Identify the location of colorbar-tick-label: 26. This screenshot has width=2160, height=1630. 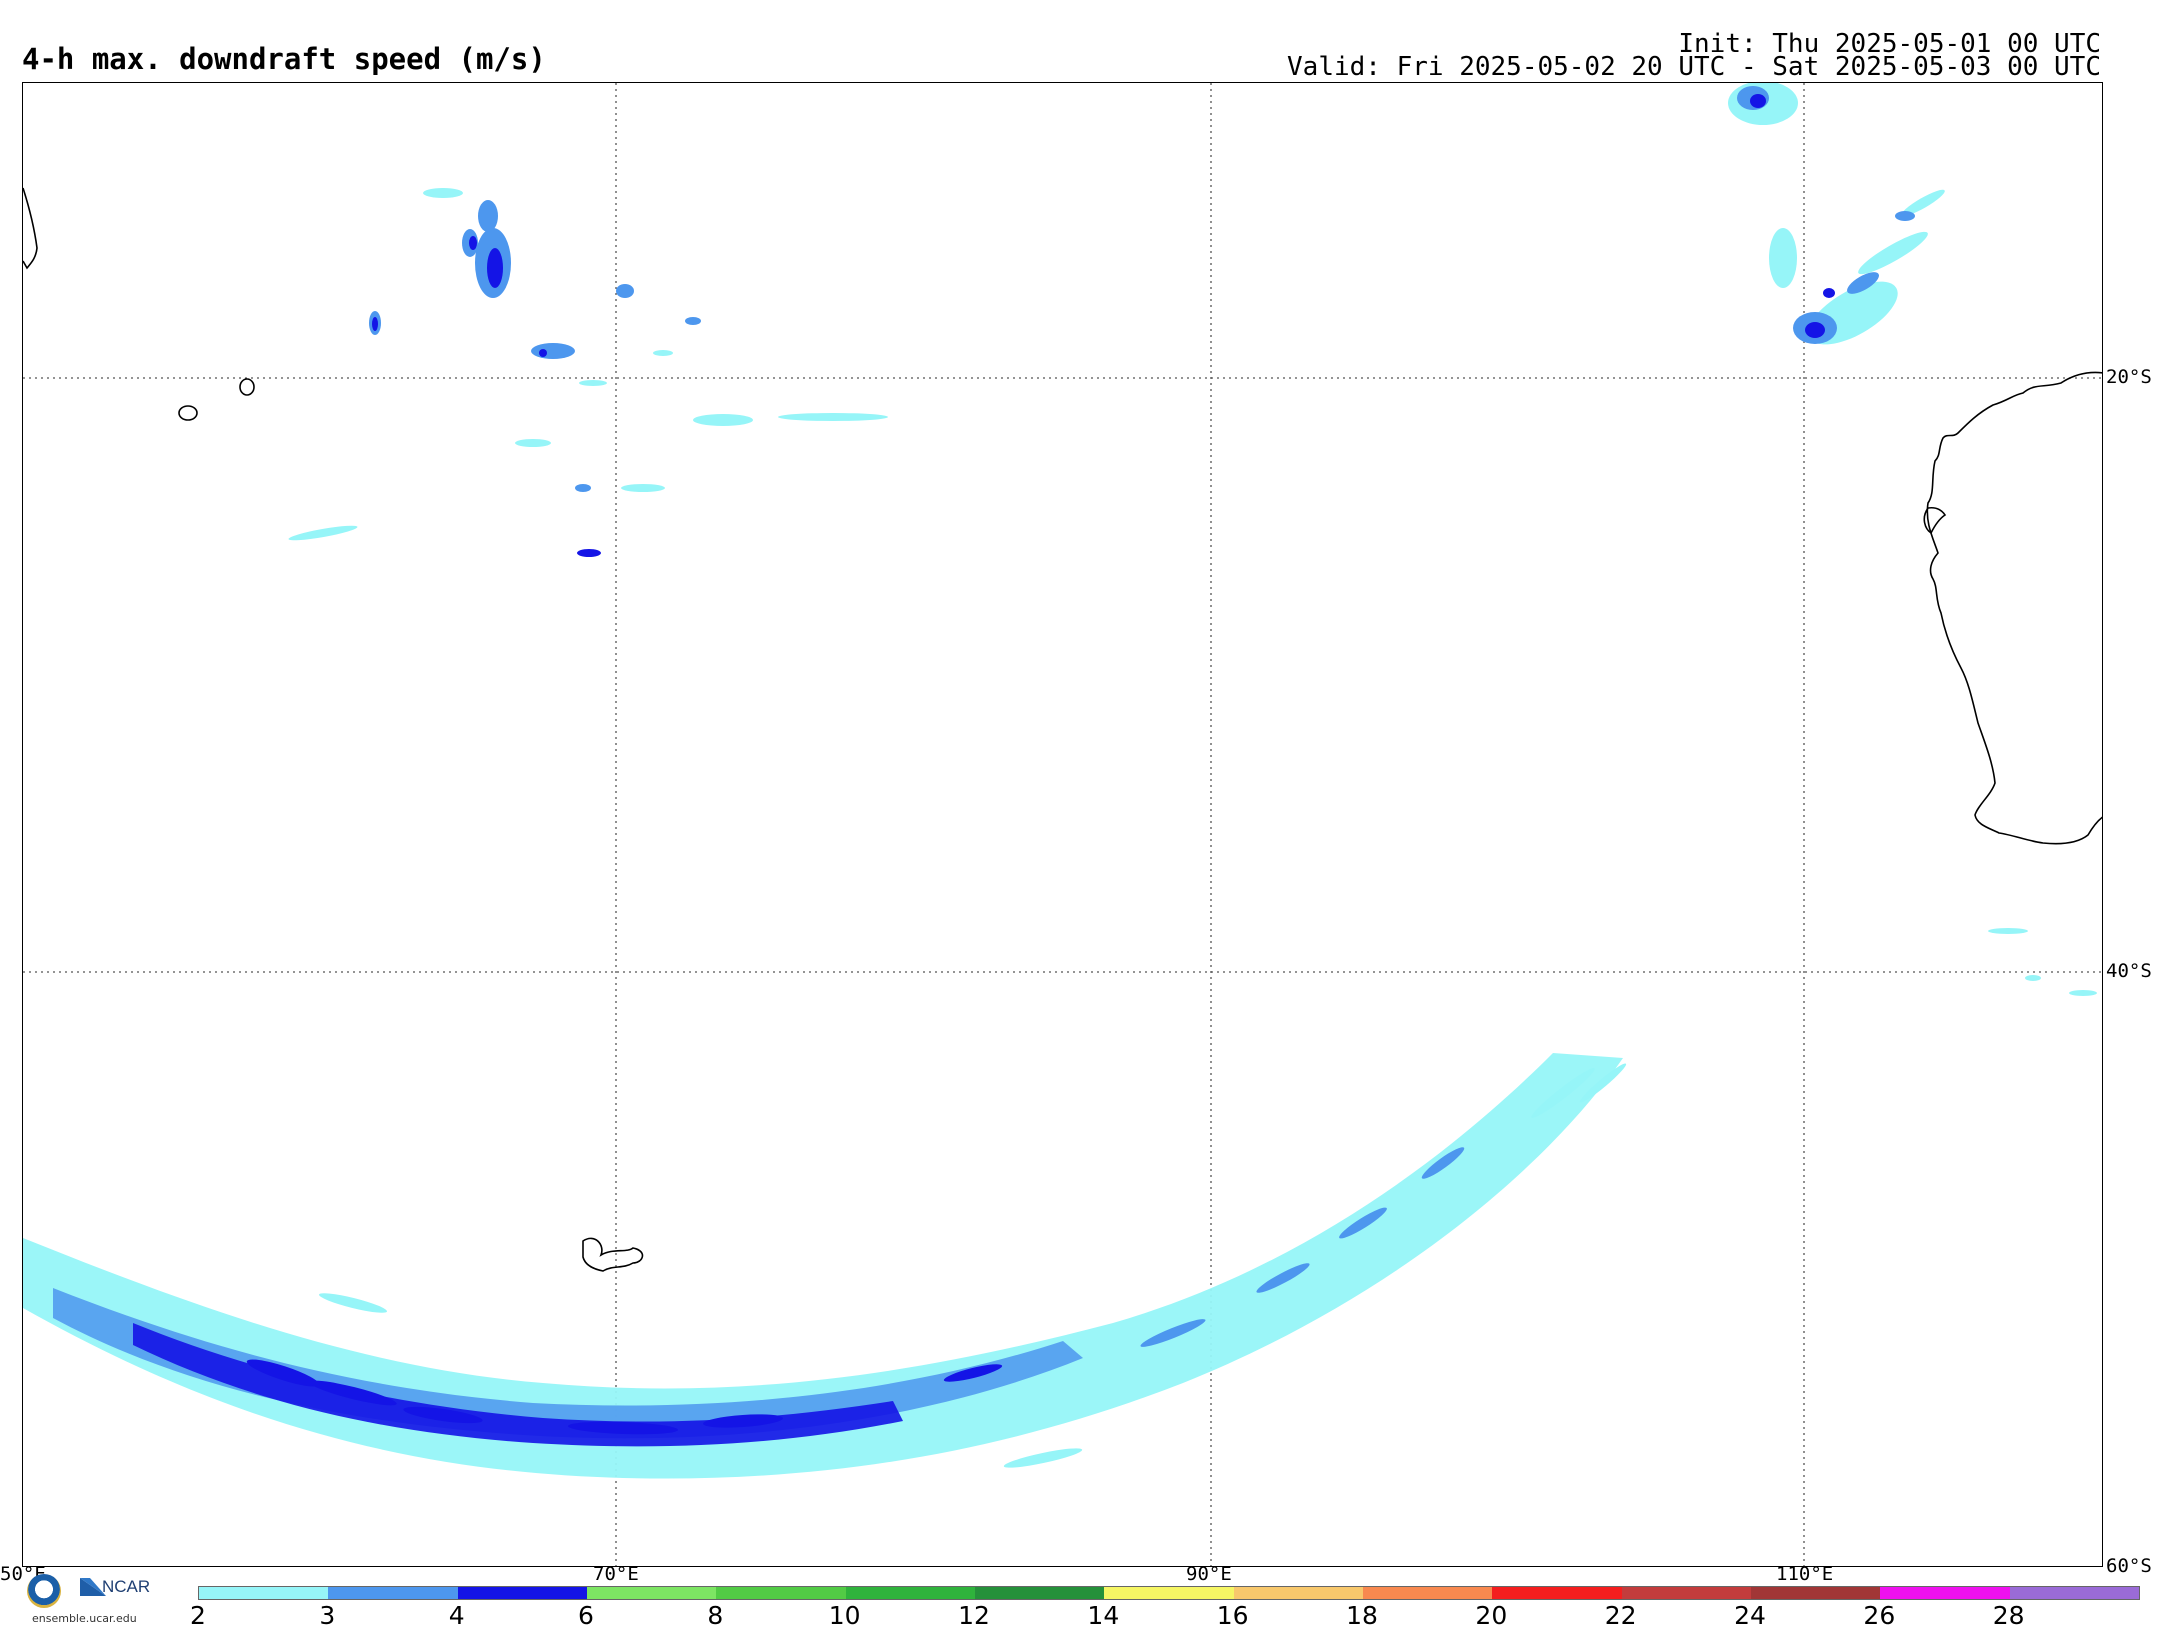
(1879, 1615).